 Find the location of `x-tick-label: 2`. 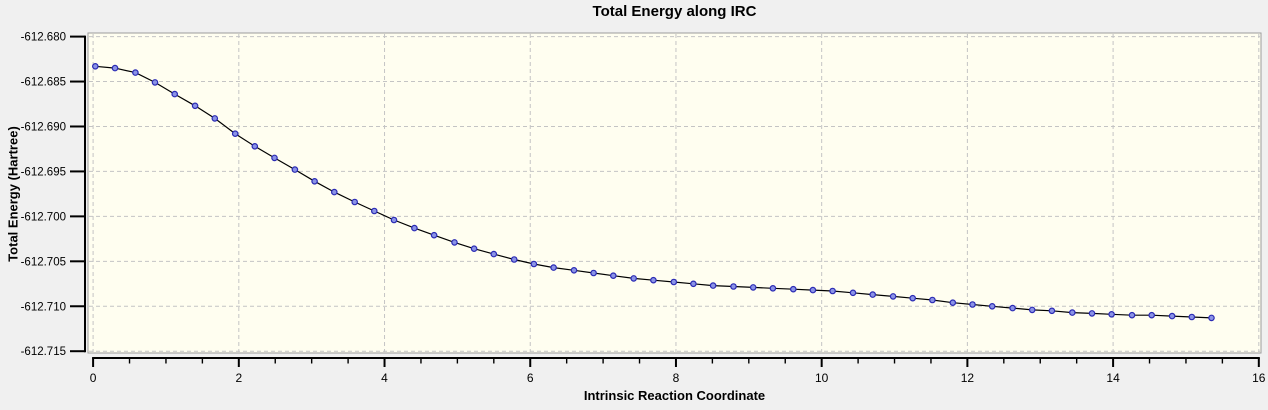

x-tick-label: 2 is located at coordinates (238, 378).